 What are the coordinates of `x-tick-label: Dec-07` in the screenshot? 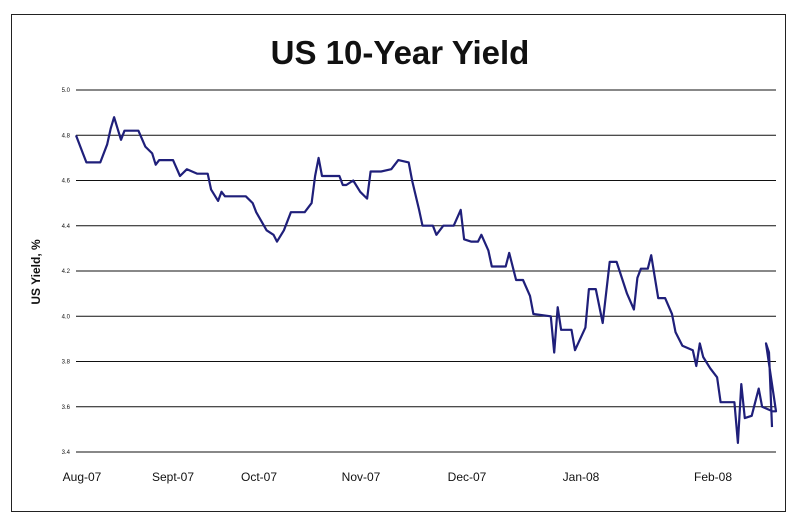 It's located at (467, 477).